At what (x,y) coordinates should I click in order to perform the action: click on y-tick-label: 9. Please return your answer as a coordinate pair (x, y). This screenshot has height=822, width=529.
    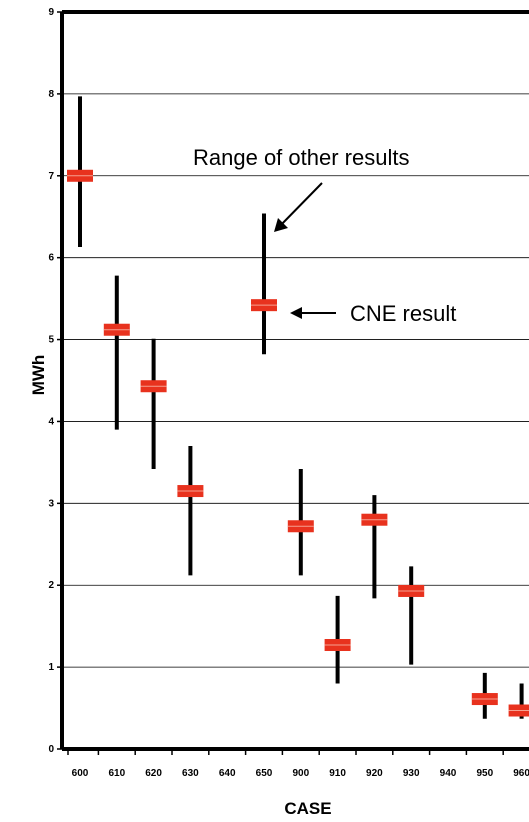
    Looking at the image, I should click on (51, 12).